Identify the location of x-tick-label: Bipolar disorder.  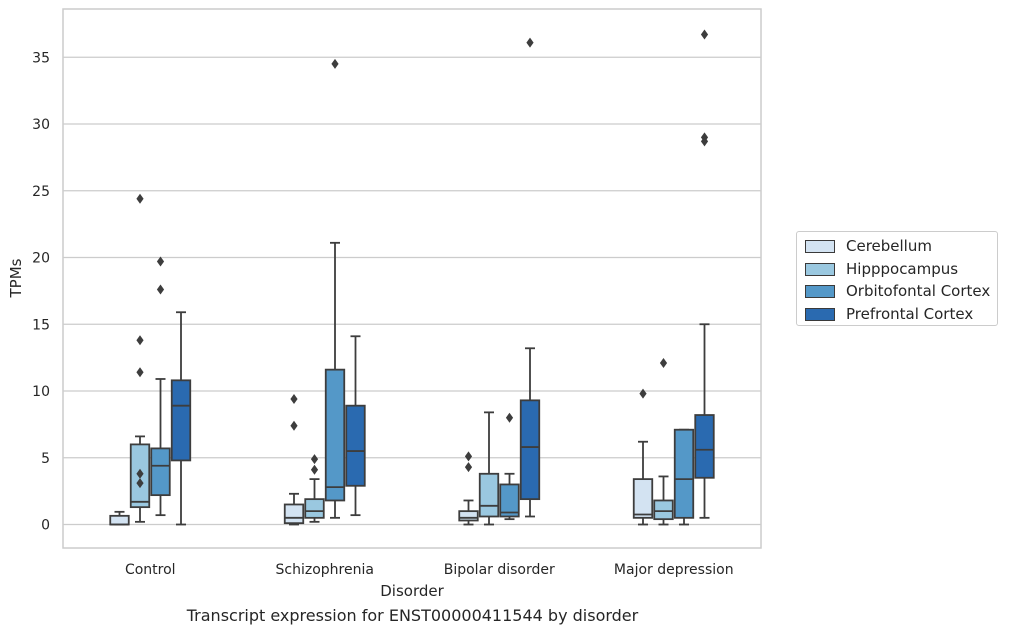
(499, 570).